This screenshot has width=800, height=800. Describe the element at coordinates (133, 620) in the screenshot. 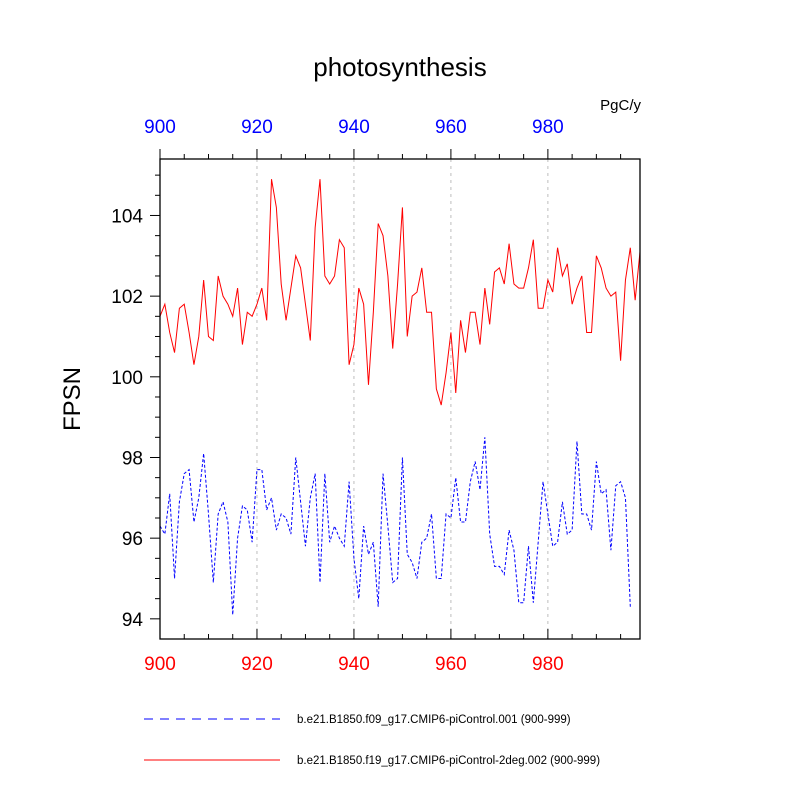

I see `y-tick-label: 94` at that location.